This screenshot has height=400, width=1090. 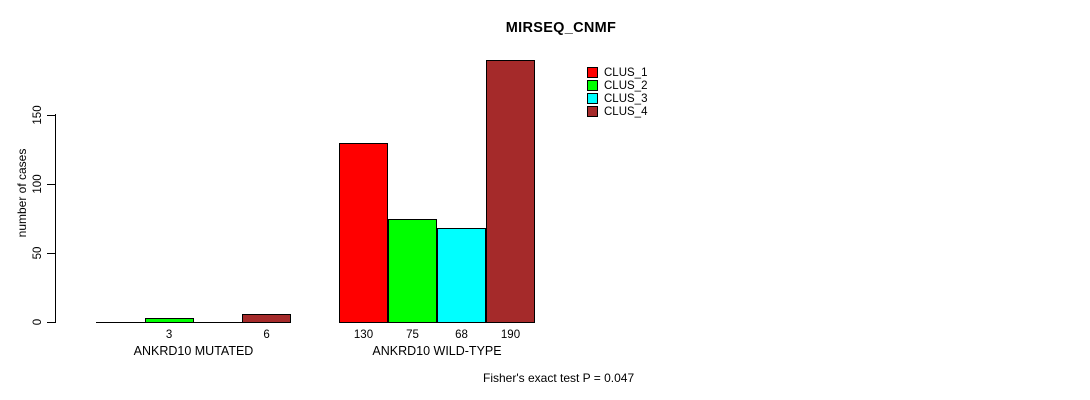 What do you see at coordinates (193, 351) in the screenshot?
I see `x-category-label: ANKRD10 MUTATED` at bounding box center [193, 351].